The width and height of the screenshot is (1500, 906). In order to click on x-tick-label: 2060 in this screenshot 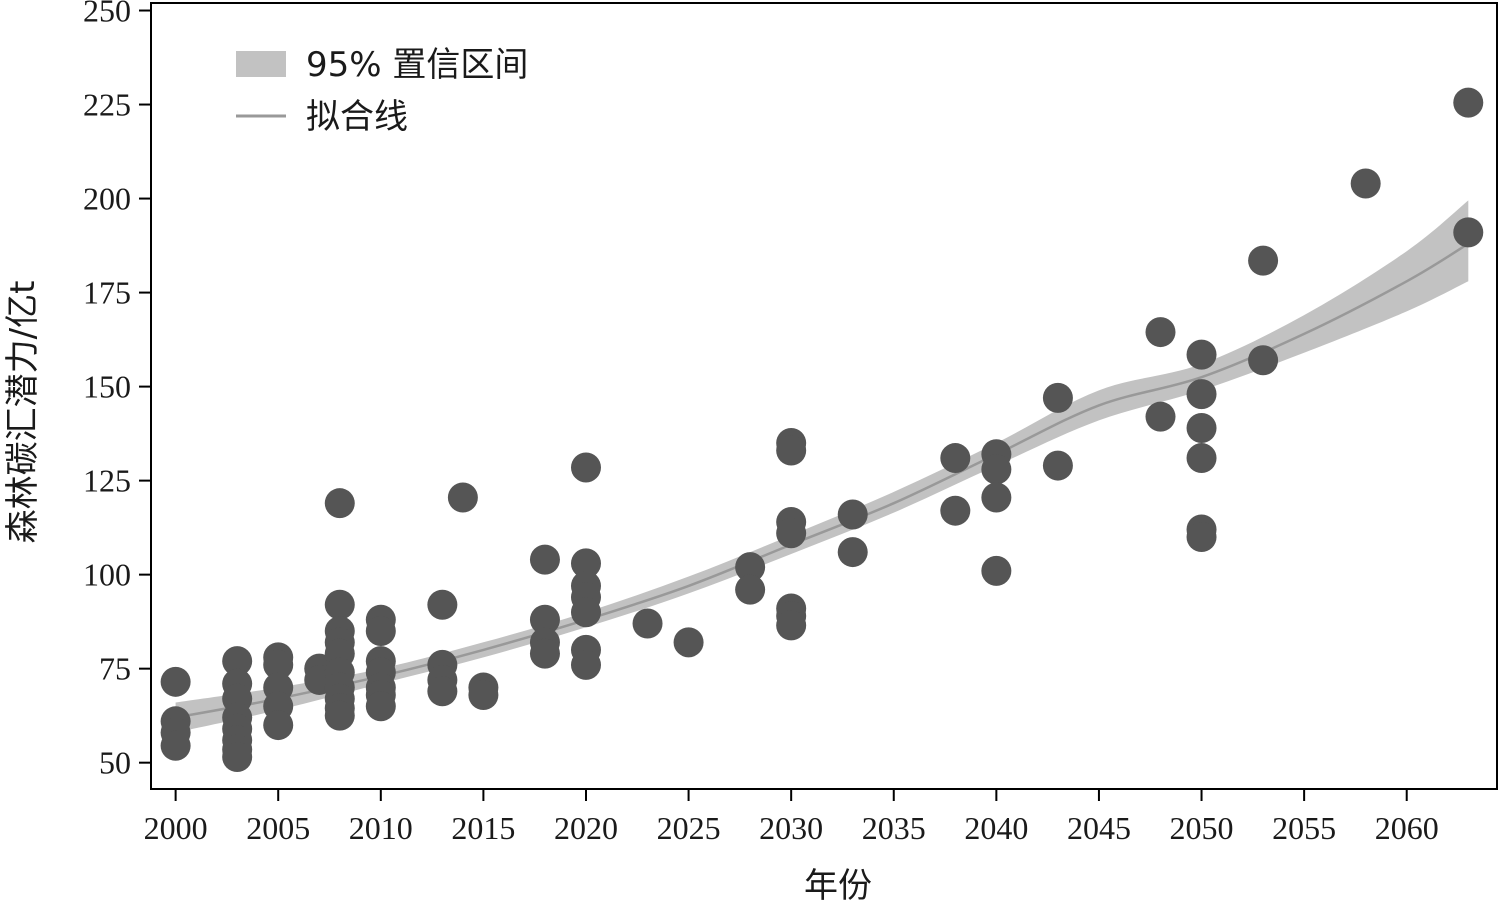, I will do `click(1407, 828)`.